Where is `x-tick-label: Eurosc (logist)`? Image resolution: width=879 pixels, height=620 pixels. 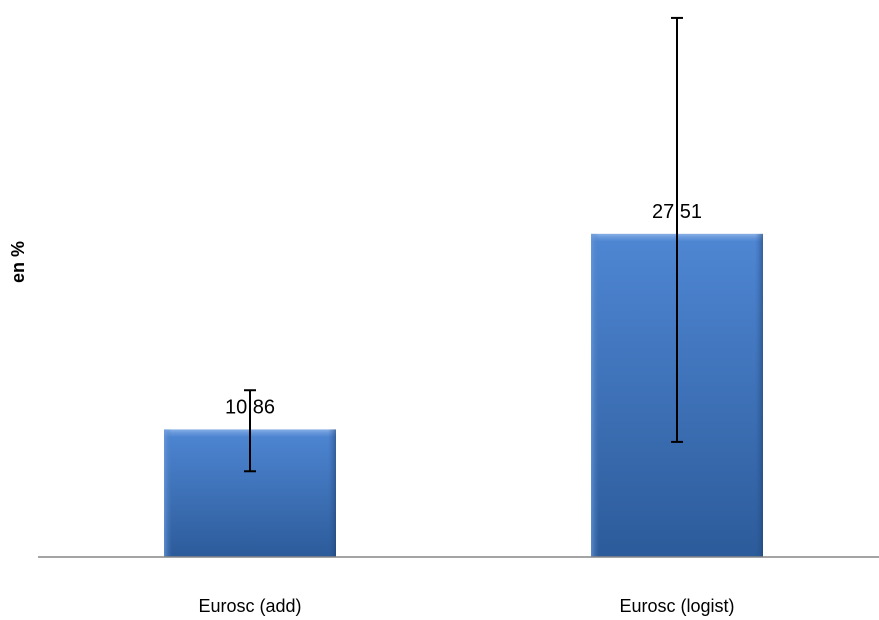 x-tick-label: Eurosc (logist) is located at coordinates (676, 606).